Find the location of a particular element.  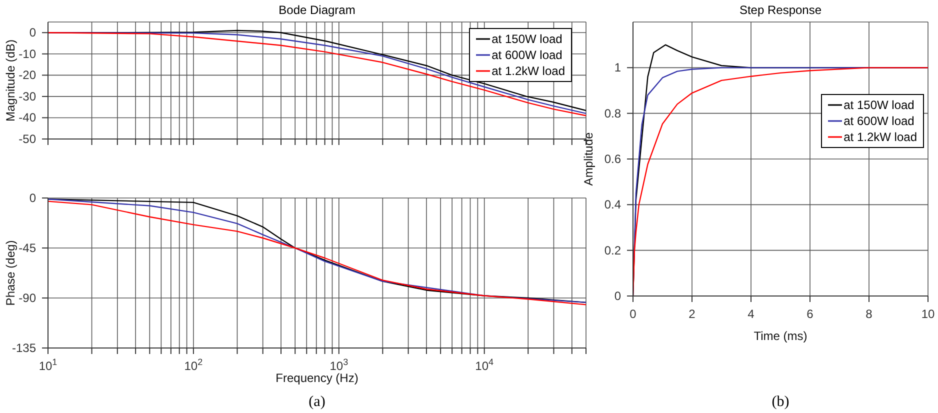

y-tick-label: -50 is located at coordinates (27, 139).